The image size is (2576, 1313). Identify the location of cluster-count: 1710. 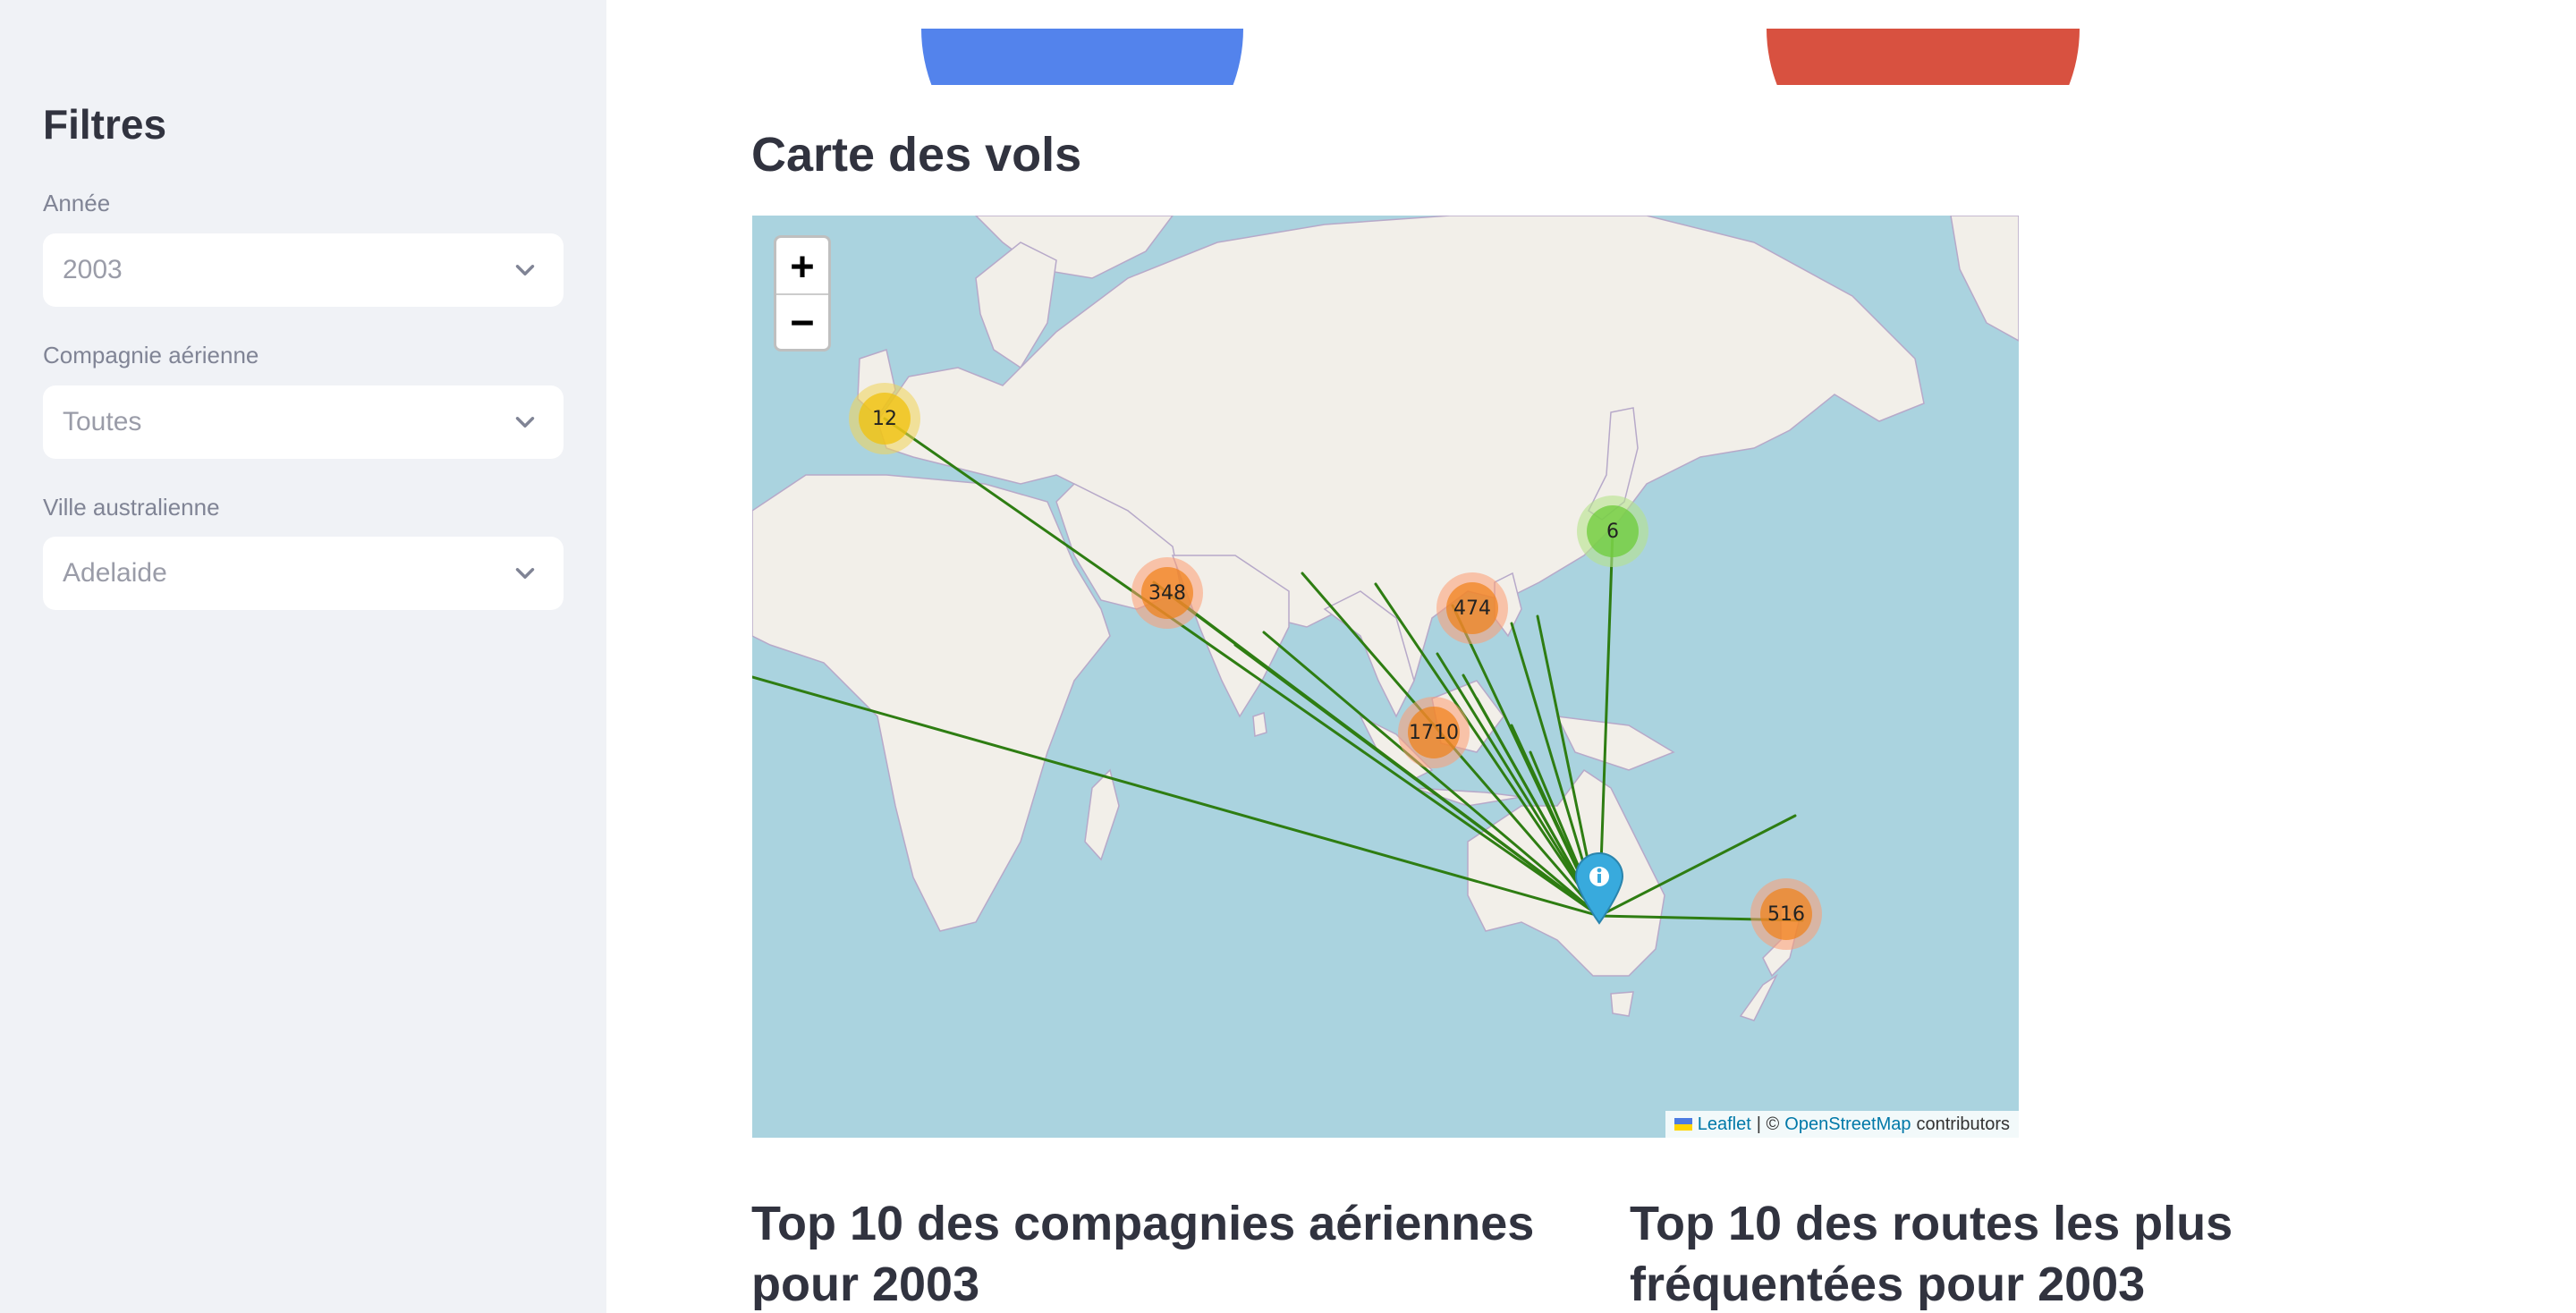
(1434, 732).